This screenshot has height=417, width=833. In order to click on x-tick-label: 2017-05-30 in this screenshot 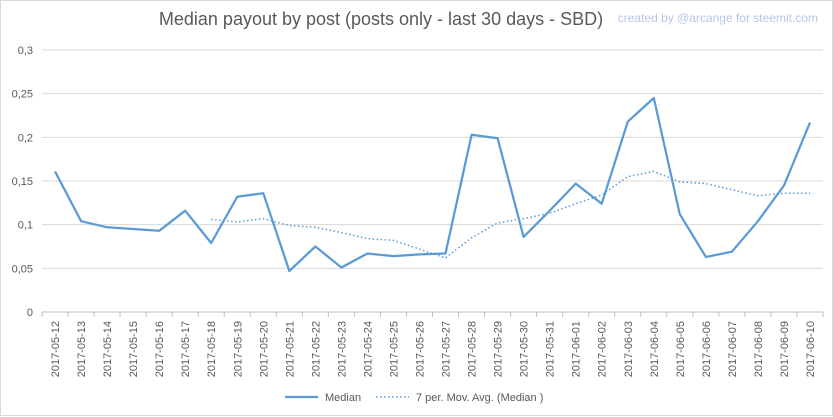, I will do `click(525, 349)`.